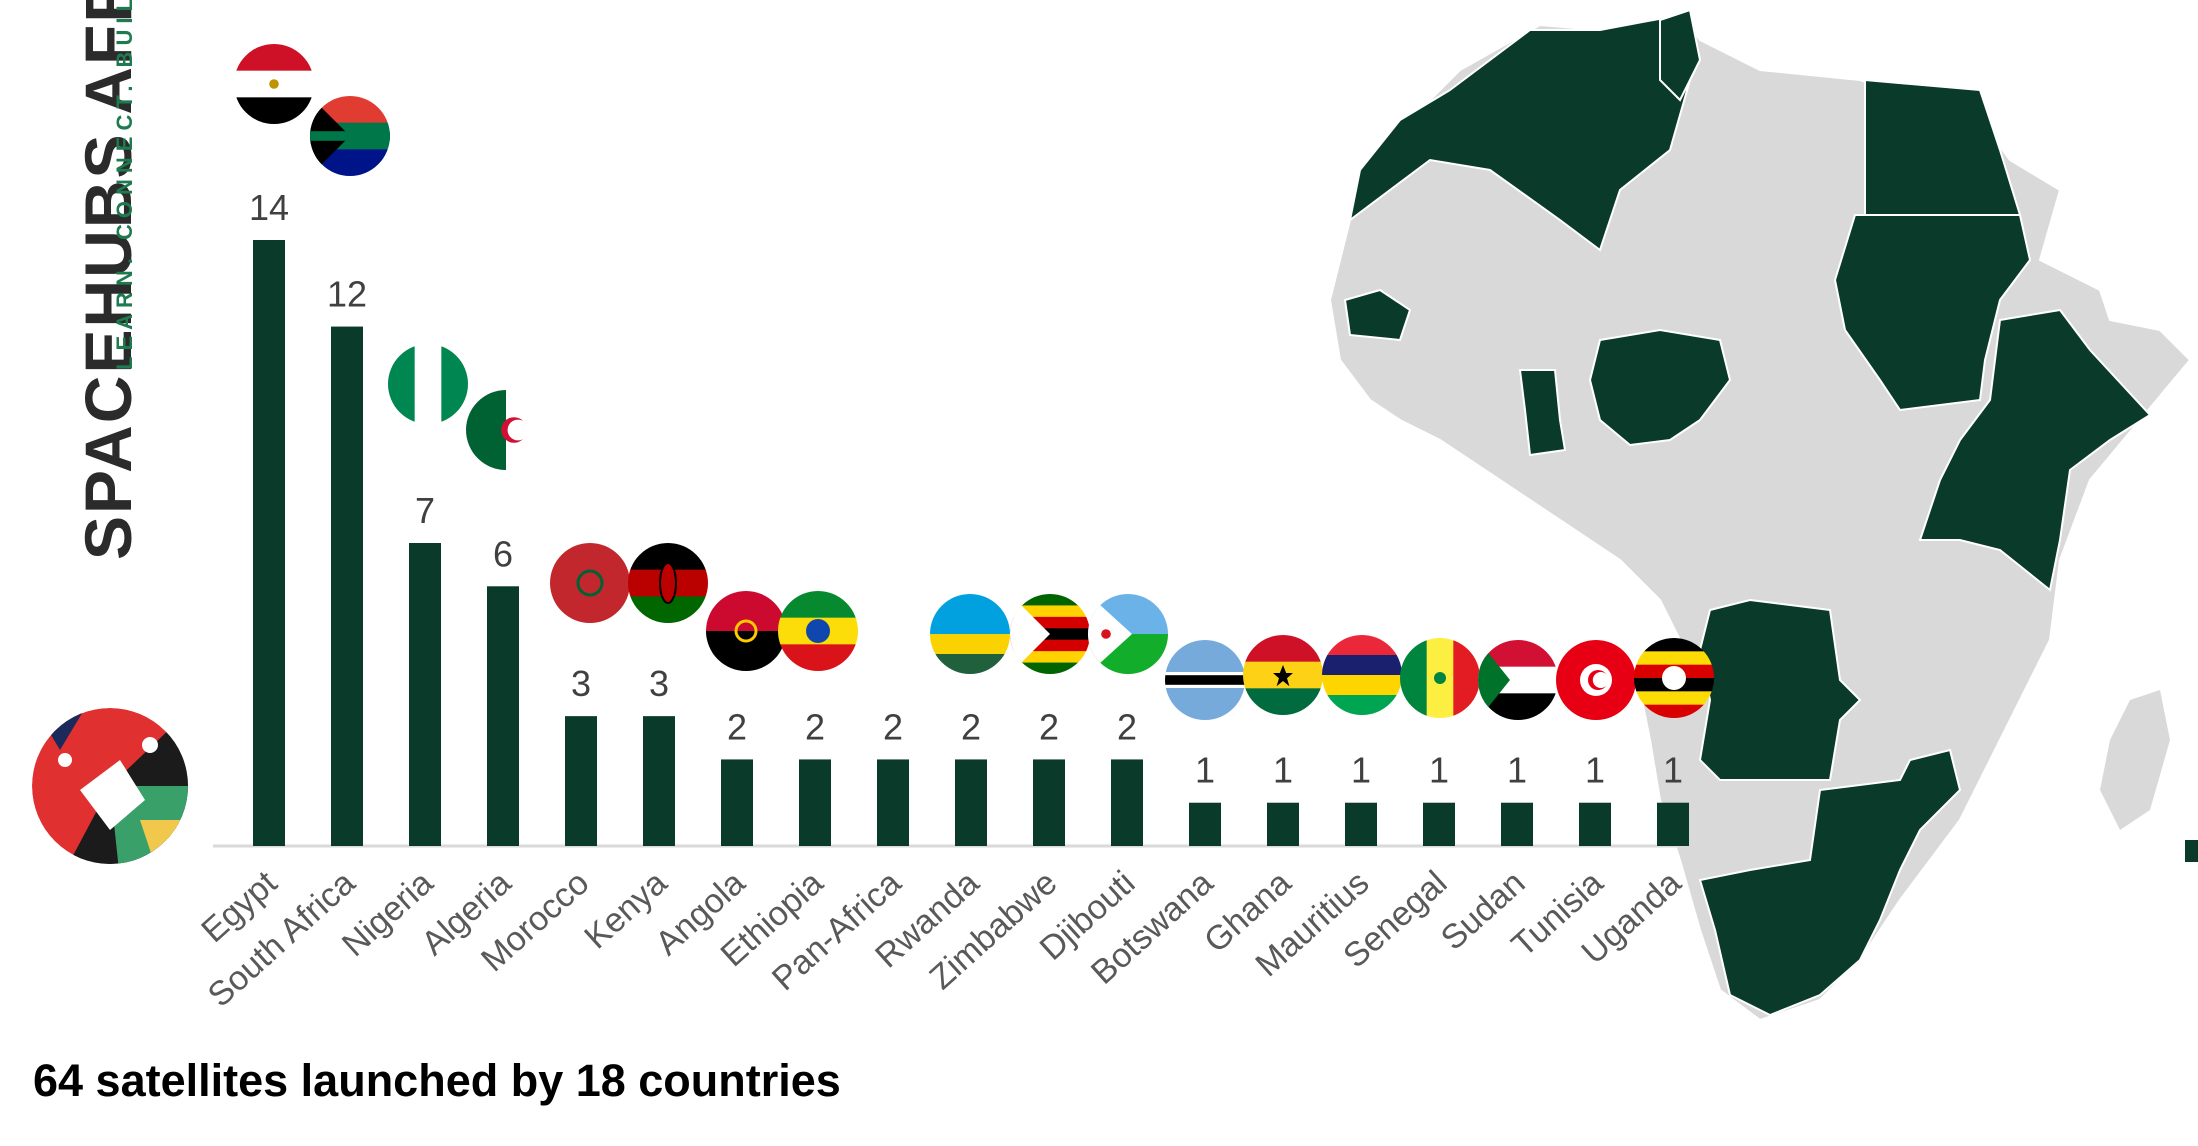 The image size is (2198, 1146). What do you see at coordinates (581, 781) in the screenshot?
I see `bar-morocco` at bounding box center [581, 781].